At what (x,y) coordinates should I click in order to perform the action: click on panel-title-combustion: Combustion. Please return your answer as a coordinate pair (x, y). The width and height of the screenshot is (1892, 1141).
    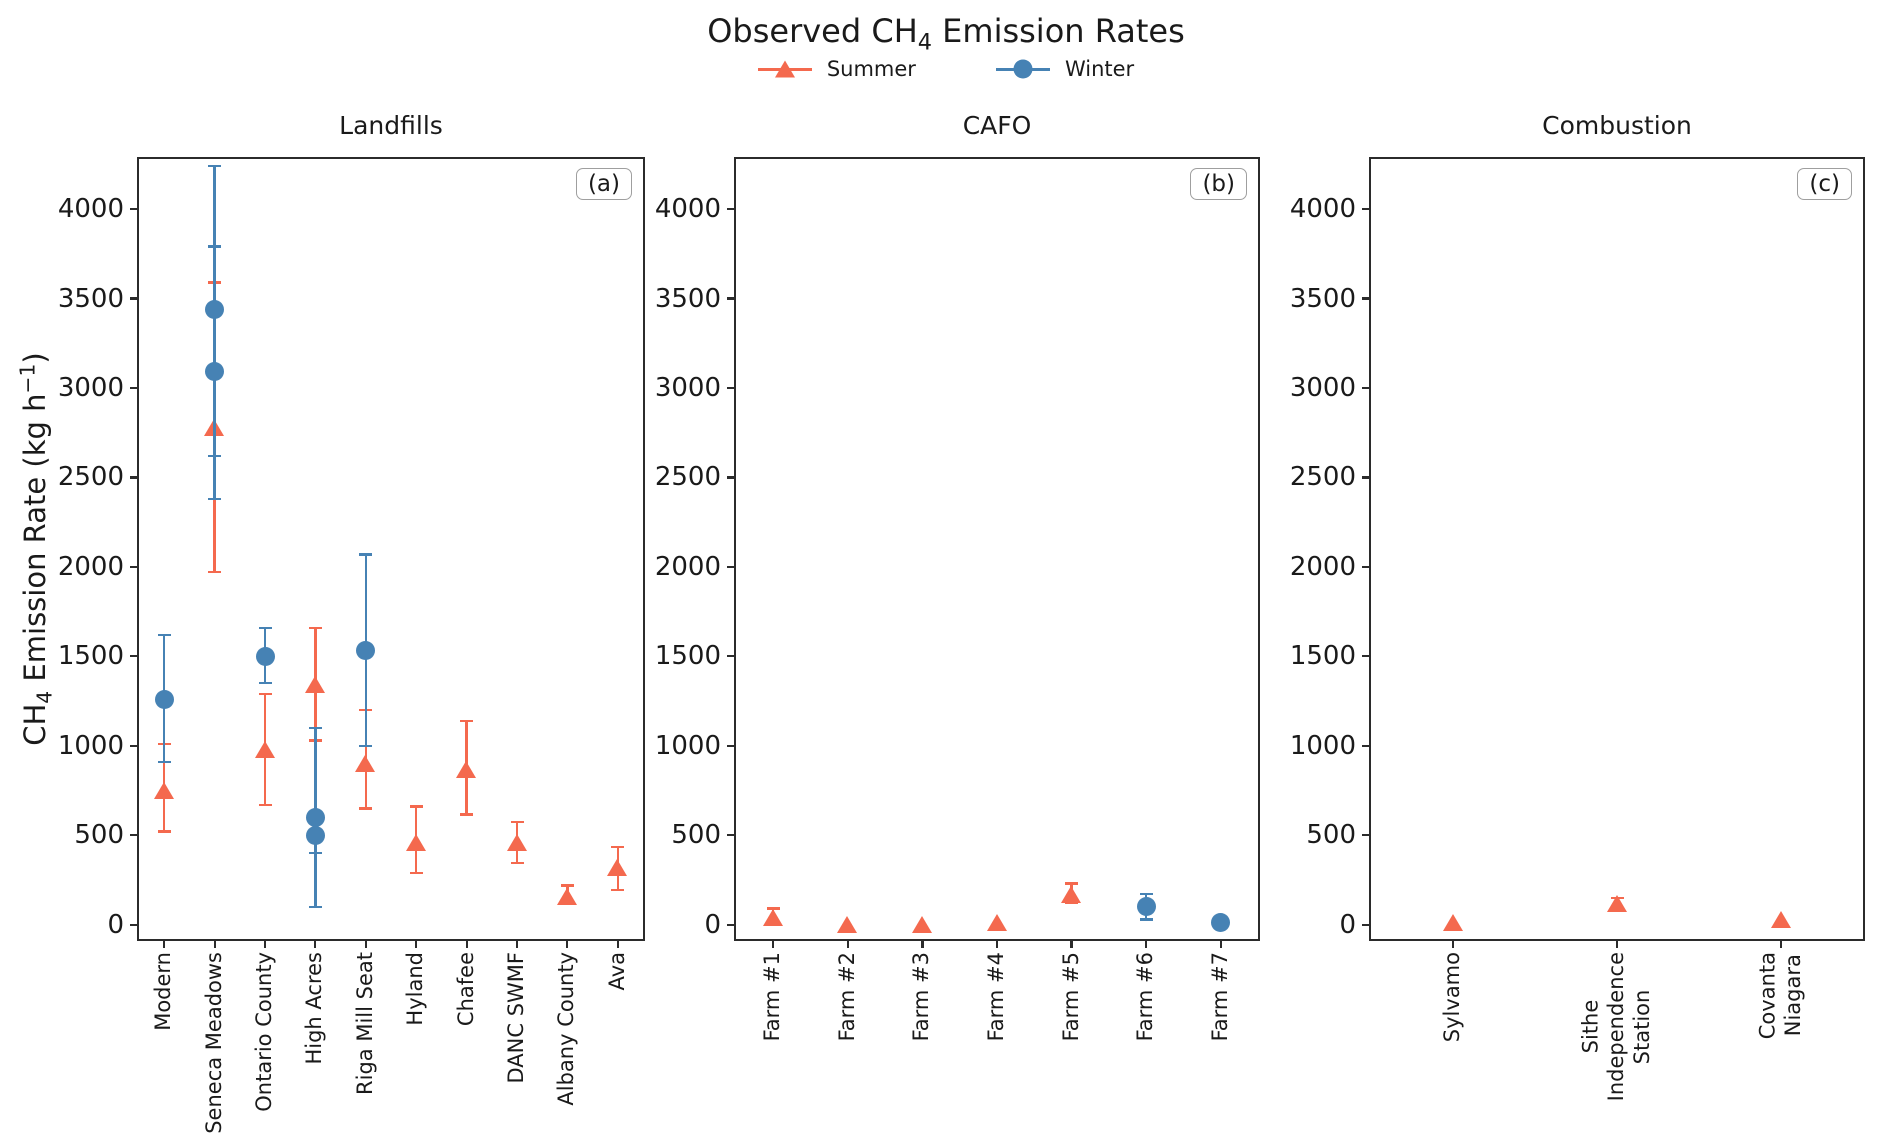
    Looking at the image, I should click on (1617, 125).